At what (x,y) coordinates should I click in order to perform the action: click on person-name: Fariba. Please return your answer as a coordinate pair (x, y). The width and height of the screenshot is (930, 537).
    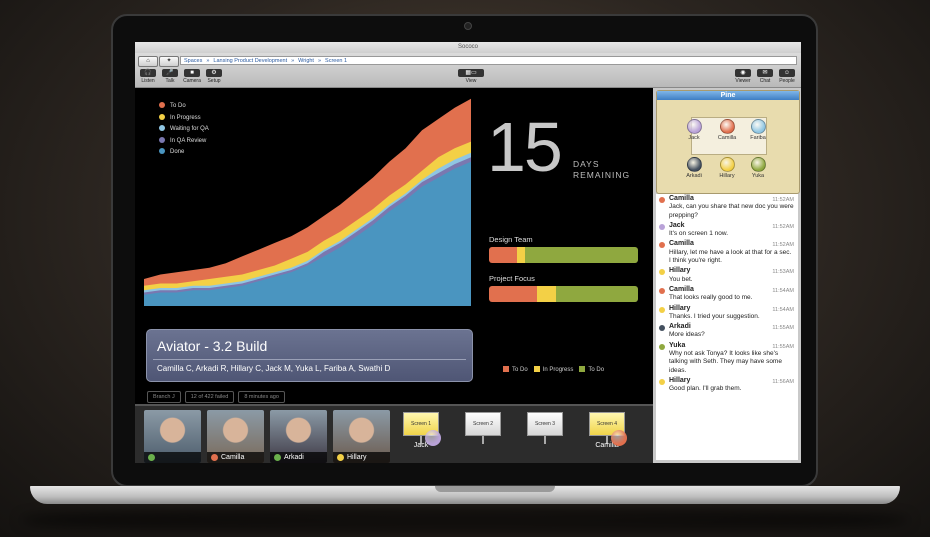
    Looking at the image, I should click on (758, 138).